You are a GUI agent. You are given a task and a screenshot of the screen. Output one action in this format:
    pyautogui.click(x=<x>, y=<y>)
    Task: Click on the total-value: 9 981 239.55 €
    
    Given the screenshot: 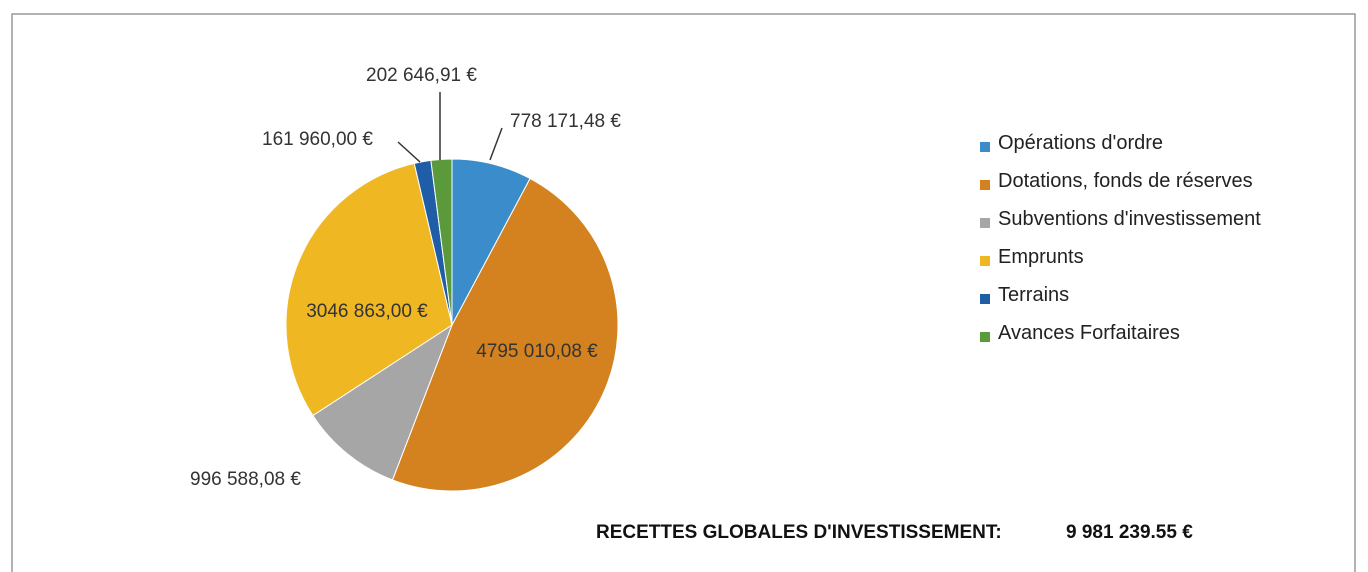 What is the action you would take?
    pyautogui.click(x=1129, y=532)
    